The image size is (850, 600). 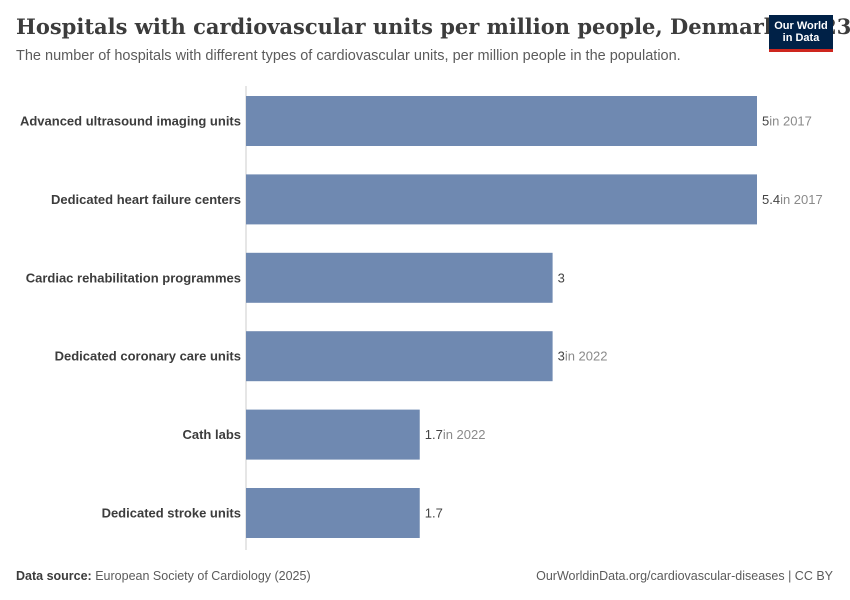 What do you see at coordinates (133, 277) in the screenshot?
I see `category-label: Cardiac rehabilitation programmes` at bounding box center [133, 277].